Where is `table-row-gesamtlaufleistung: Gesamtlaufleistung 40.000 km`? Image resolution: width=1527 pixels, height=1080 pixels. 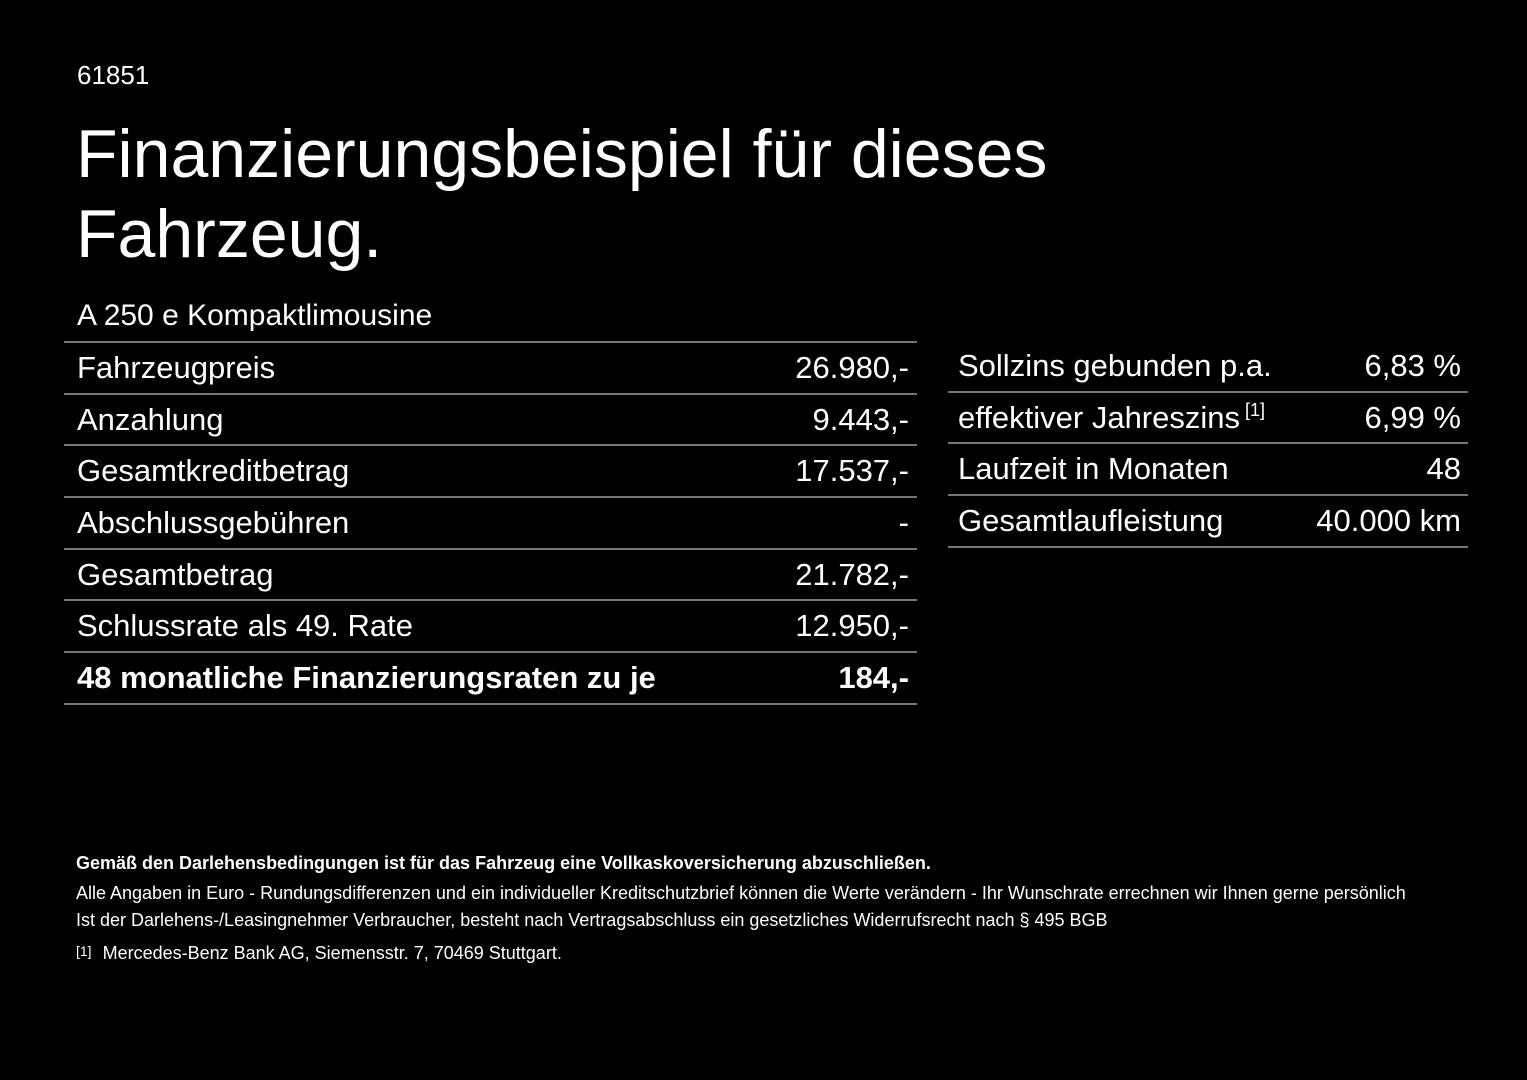 table-row-gesamtlaufleistung: Gesamtlaufleistung 40.000 km is located at coordinates (1208, 522).